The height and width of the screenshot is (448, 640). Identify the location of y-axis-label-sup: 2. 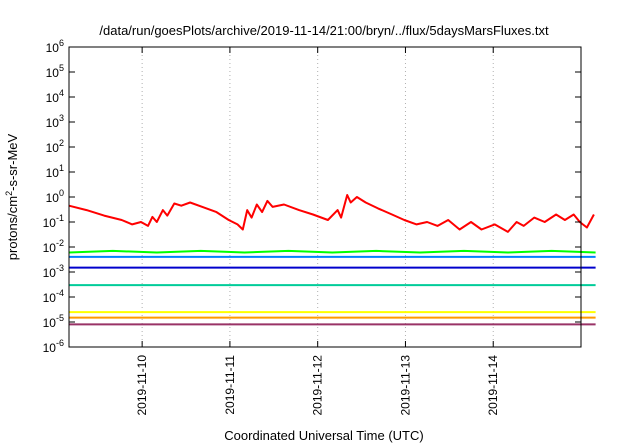
(9, 193).